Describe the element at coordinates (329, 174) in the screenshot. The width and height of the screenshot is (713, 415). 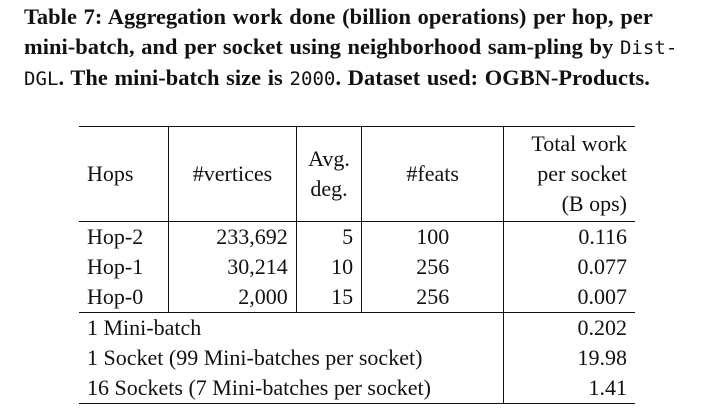
I see `header-avg-deg: Avg. deg.` at that location.